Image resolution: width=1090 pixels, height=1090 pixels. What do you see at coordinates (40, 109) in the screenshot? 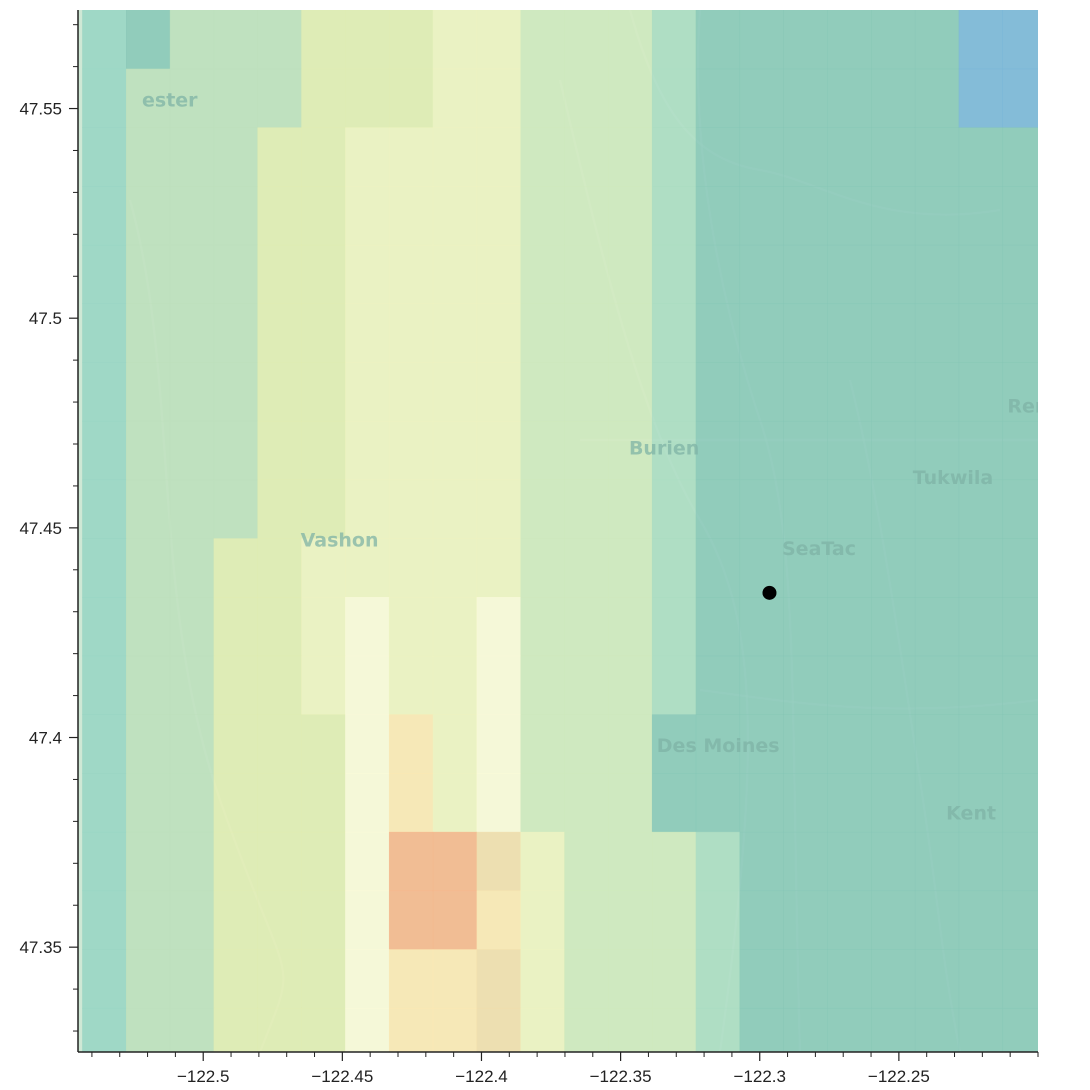
I see `y-tick-label: 47.55` at bounding box center [40, 109].